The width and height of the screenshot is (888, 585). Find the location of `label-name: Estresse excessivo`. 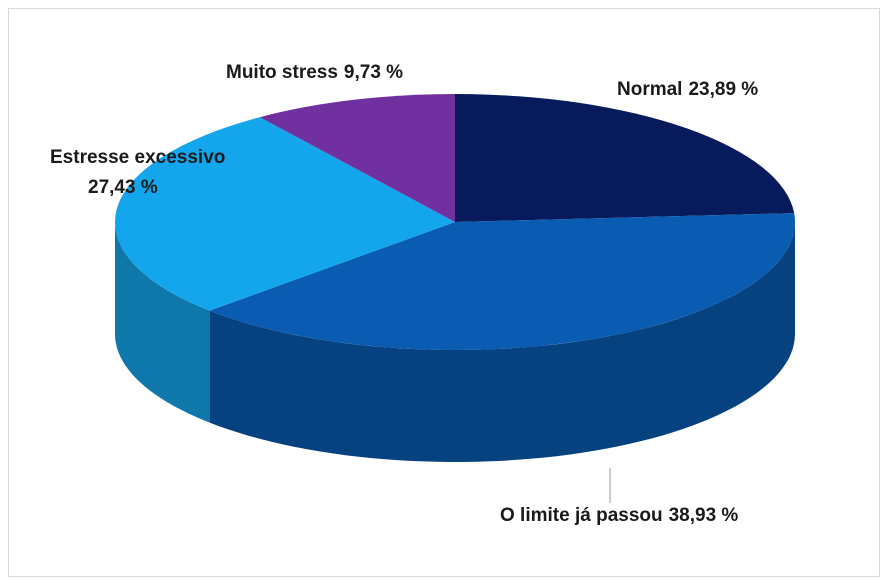

label-name: Estresse excessivo is located at coordinates (137, 157).